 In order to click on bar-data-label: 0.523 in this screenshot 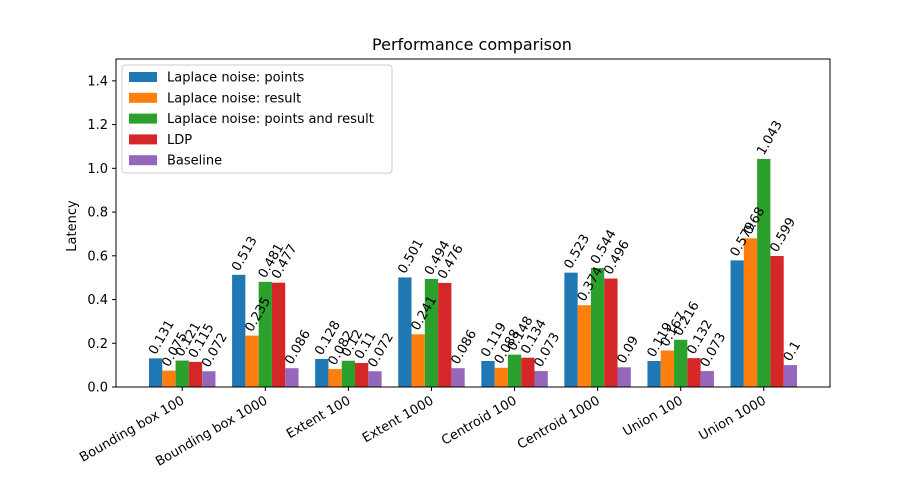, I will do `click(578, 252)`.